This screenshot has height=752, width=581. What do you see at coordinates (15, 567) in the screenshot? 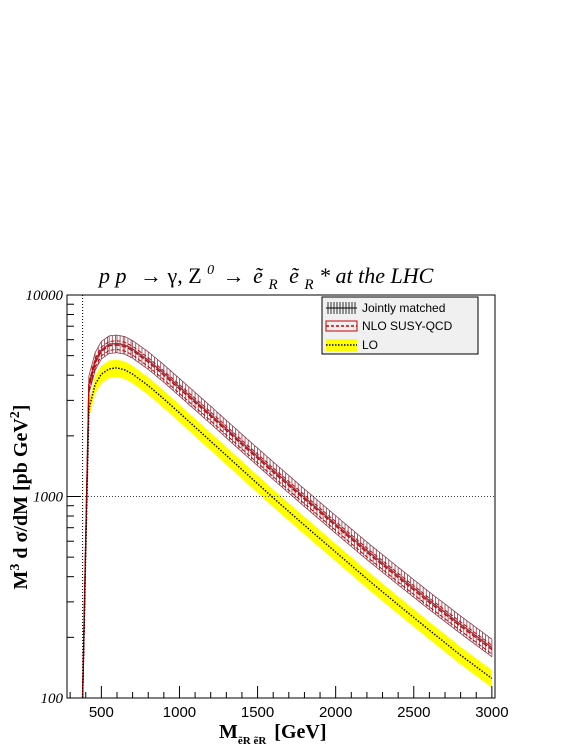
I see `ylabel-m-sup: 3` at bounding box center [15, 567].